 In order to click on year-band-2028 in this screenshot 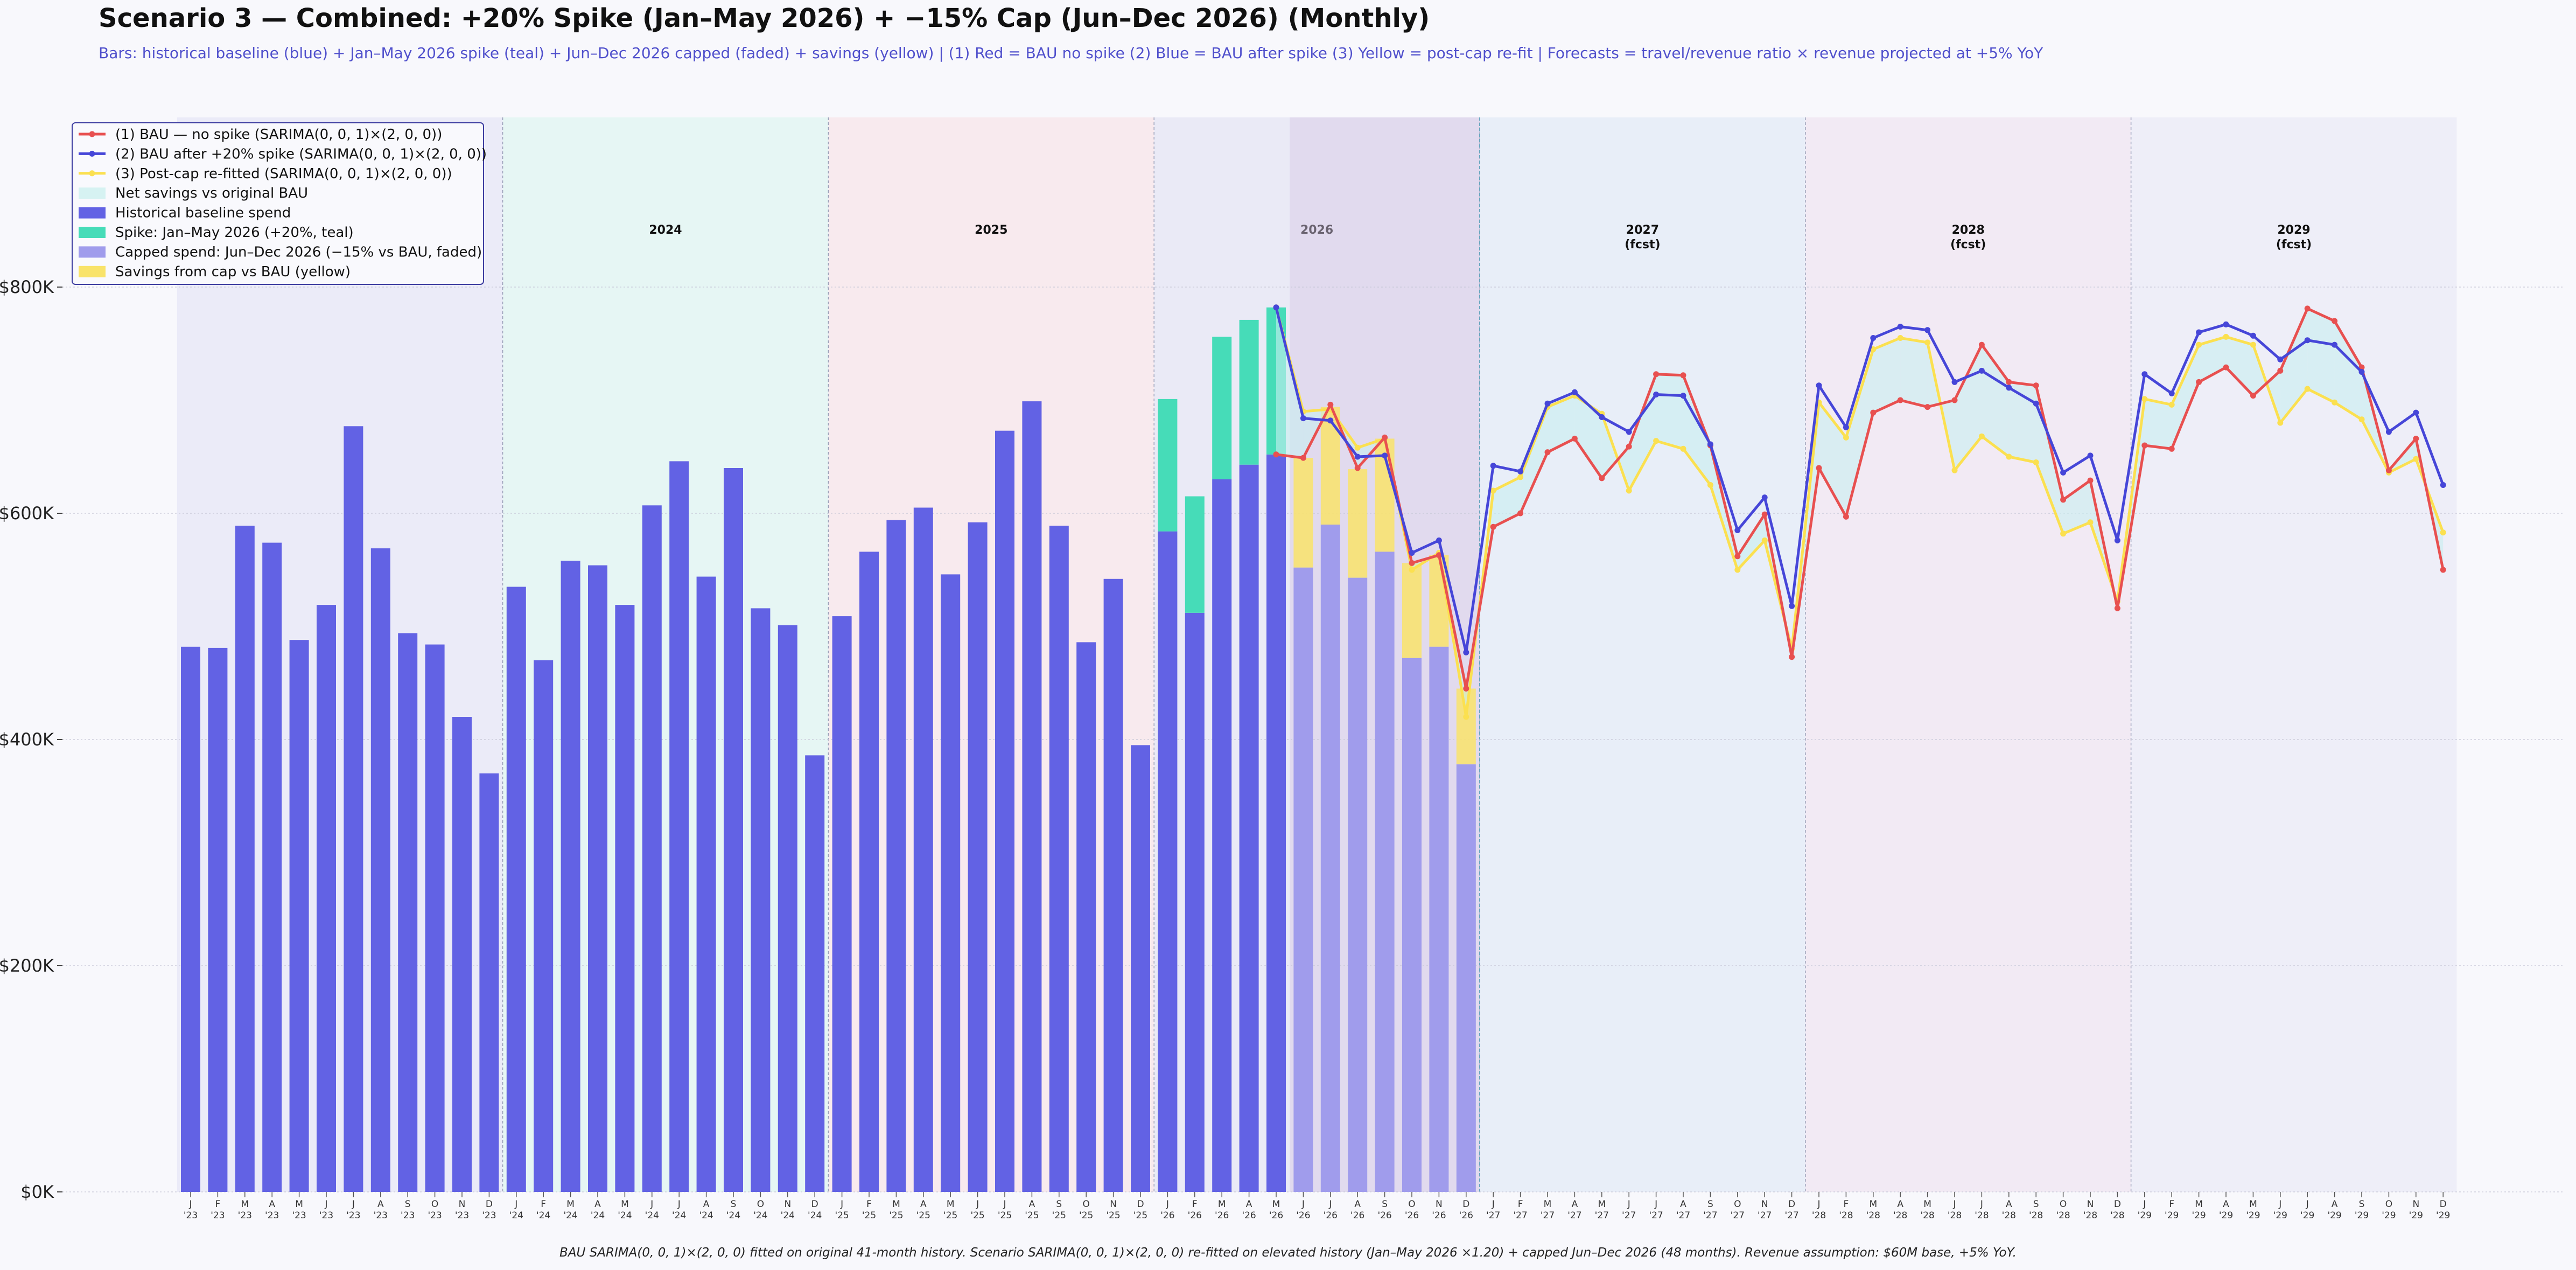, I will do `click(1968, 654)`.